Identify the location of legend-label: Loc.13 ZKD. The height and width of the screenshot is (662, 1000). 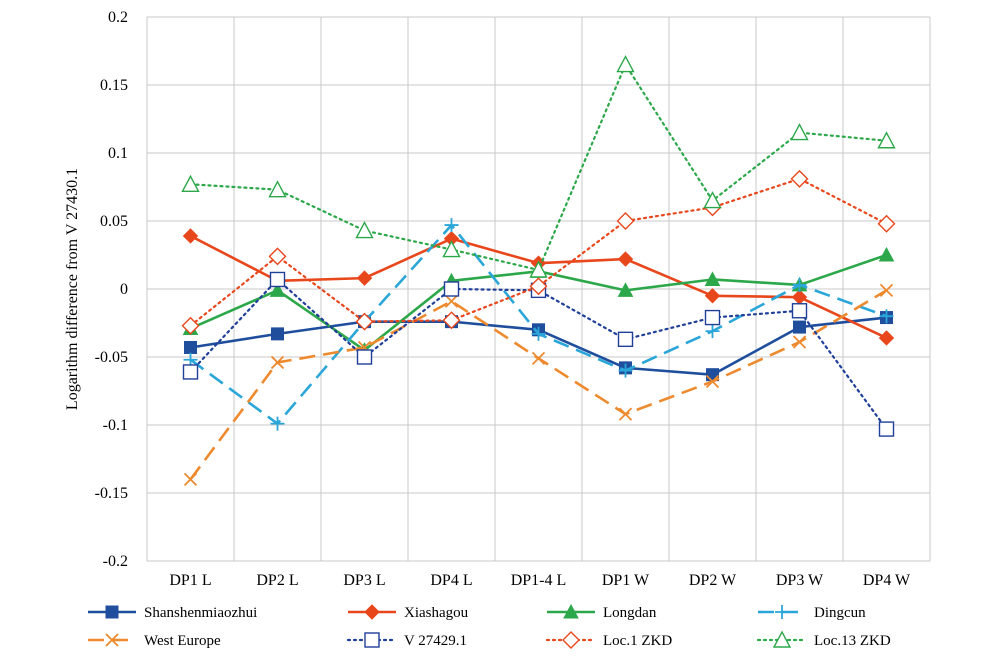
(852, 641).